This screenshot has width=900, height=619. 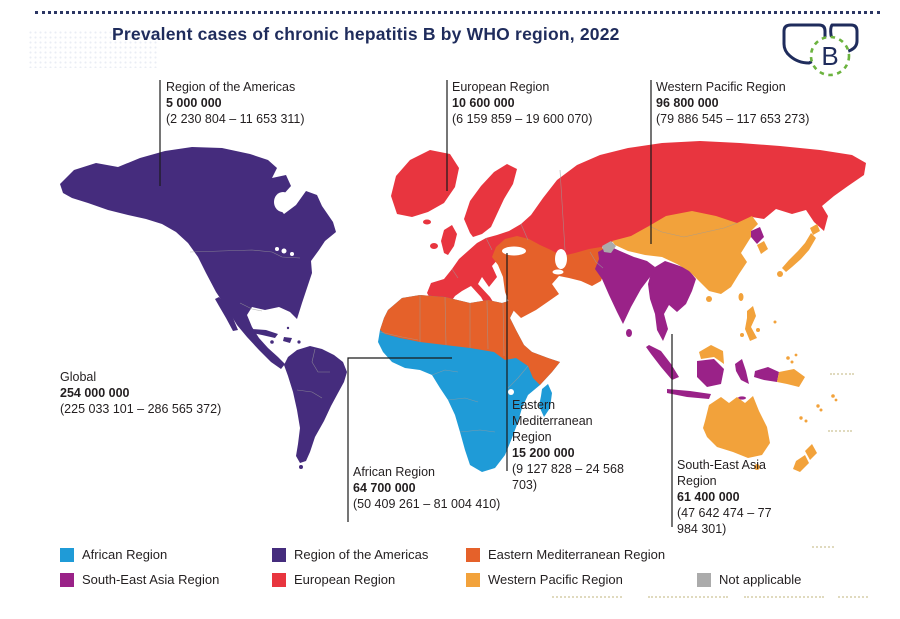 What do you see at coordinates (721, 473) in the screenshot?
I see `annotation-region-name: South-East Asia Region` at bounding box center [721, 473].